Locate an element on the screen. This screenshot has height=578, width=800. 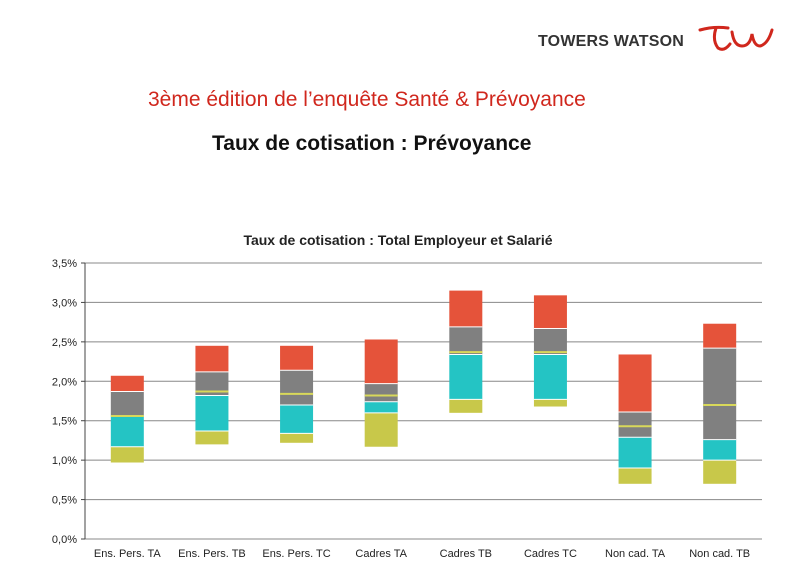
x-category-label: Non cad. TB is located at coordinates (719, 554).